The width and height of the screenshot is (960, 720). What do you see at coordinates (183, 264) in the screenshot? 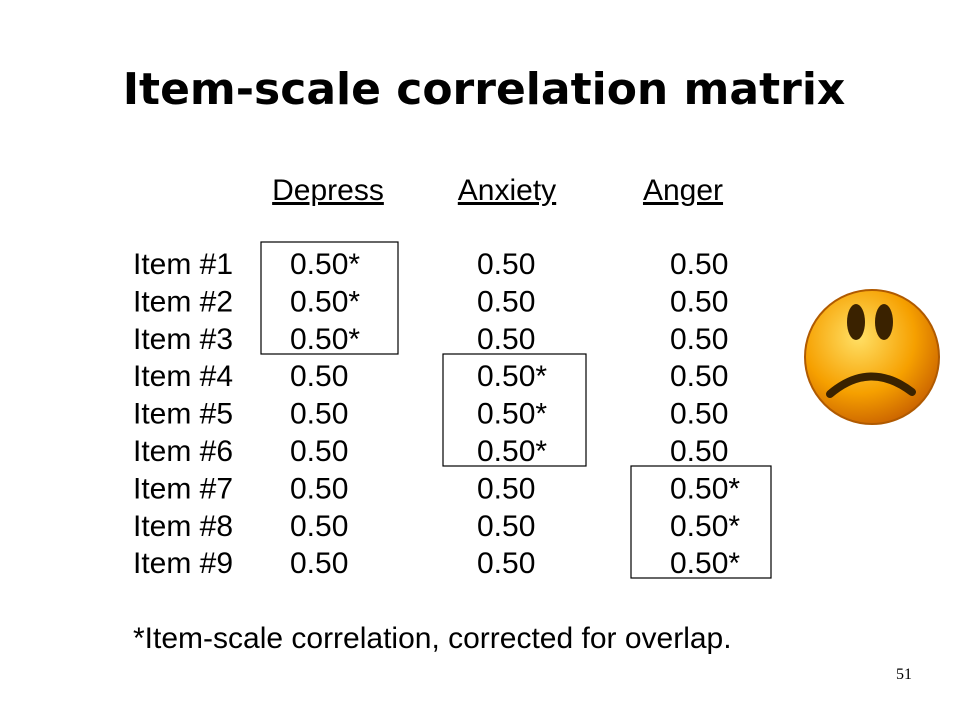
I see `row-label: Item #1` at bounding box center [183, 264].